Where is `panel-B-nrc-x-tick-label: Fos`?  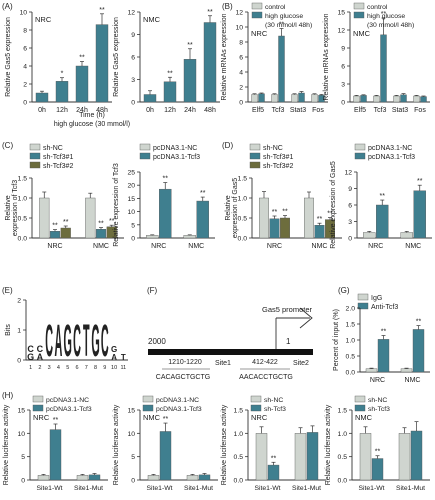 panel-B-nrc-x-tick-label: Fos is located at coordinates (318, 110).